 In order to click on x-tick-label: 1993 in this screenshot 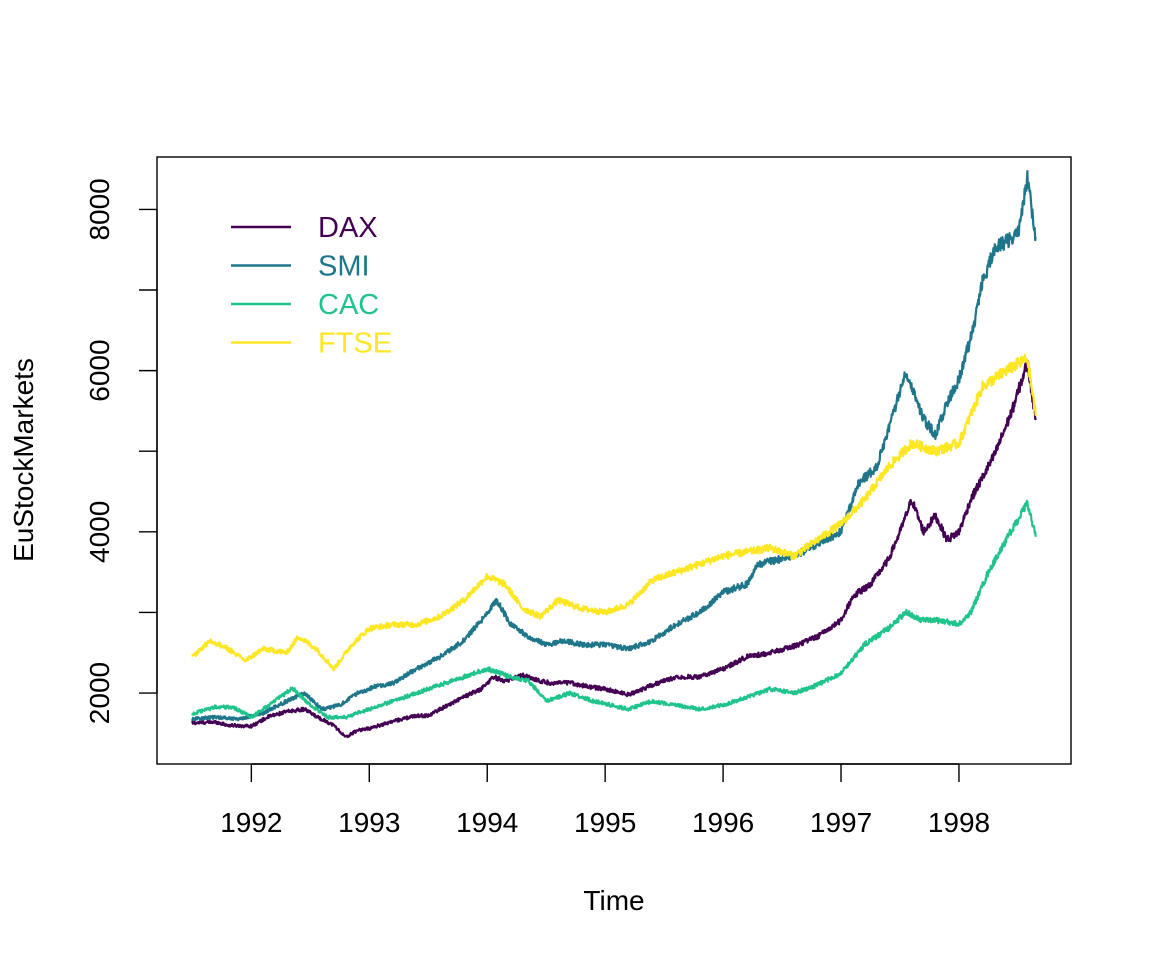, I will do `click(369, 822)`.